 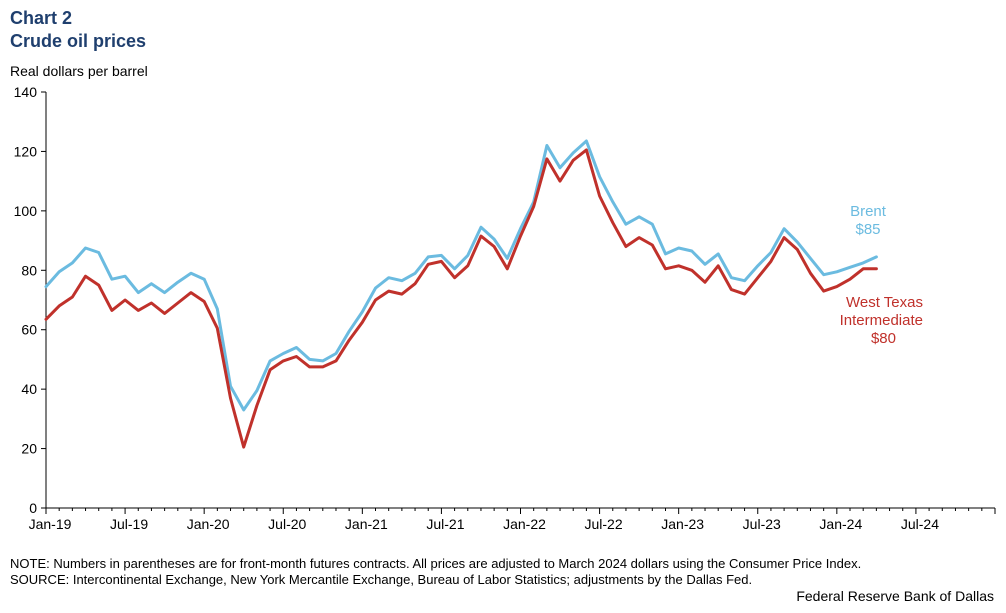 What do you see at coordinates (867, 229) in the screenshot?
I see `brent-label-line: $85` at bounding box center [867, 229].